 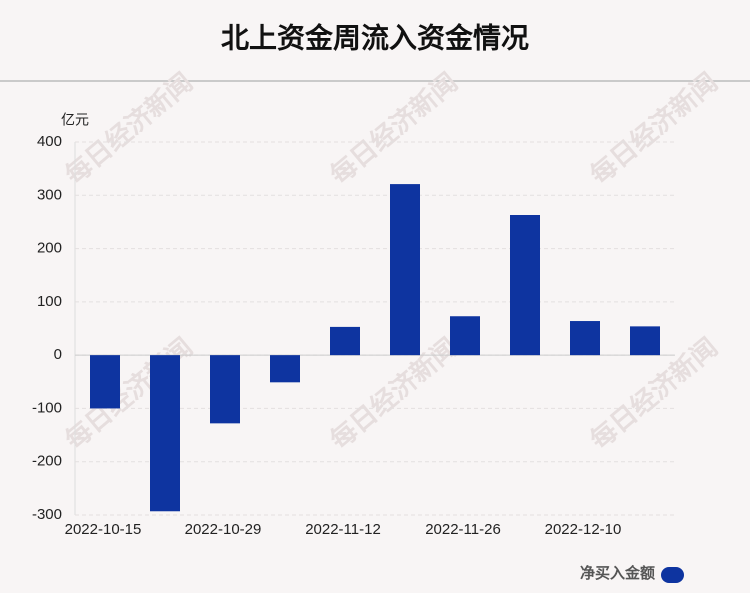 What do you see at coordinates (375, 37) in the screenshot?
I see `chart-title: 北上资金周流入资金情况` at bounding box center [375, 37].